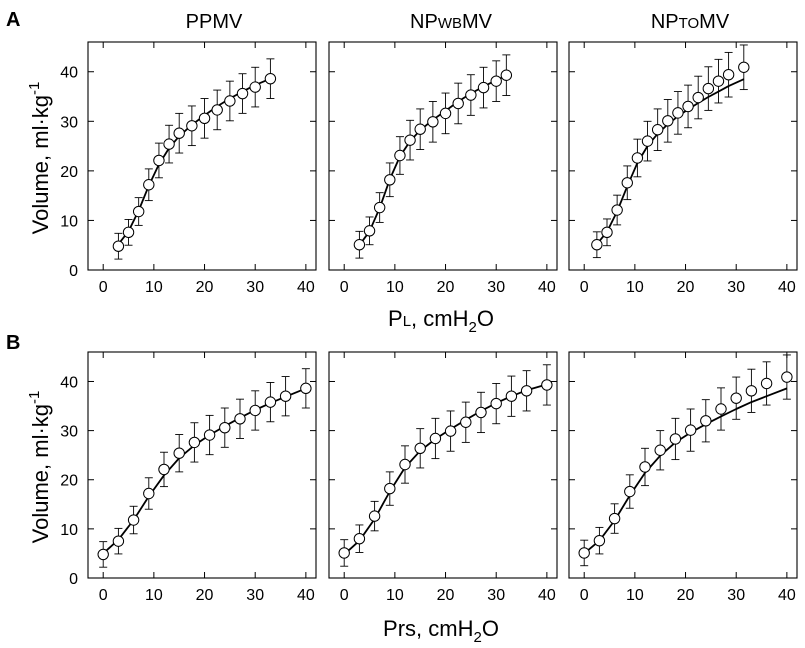 Image resolution: width=805 pixels, height=648 pixels. I want to click on y-tick-label: 0, so click(73, 579).